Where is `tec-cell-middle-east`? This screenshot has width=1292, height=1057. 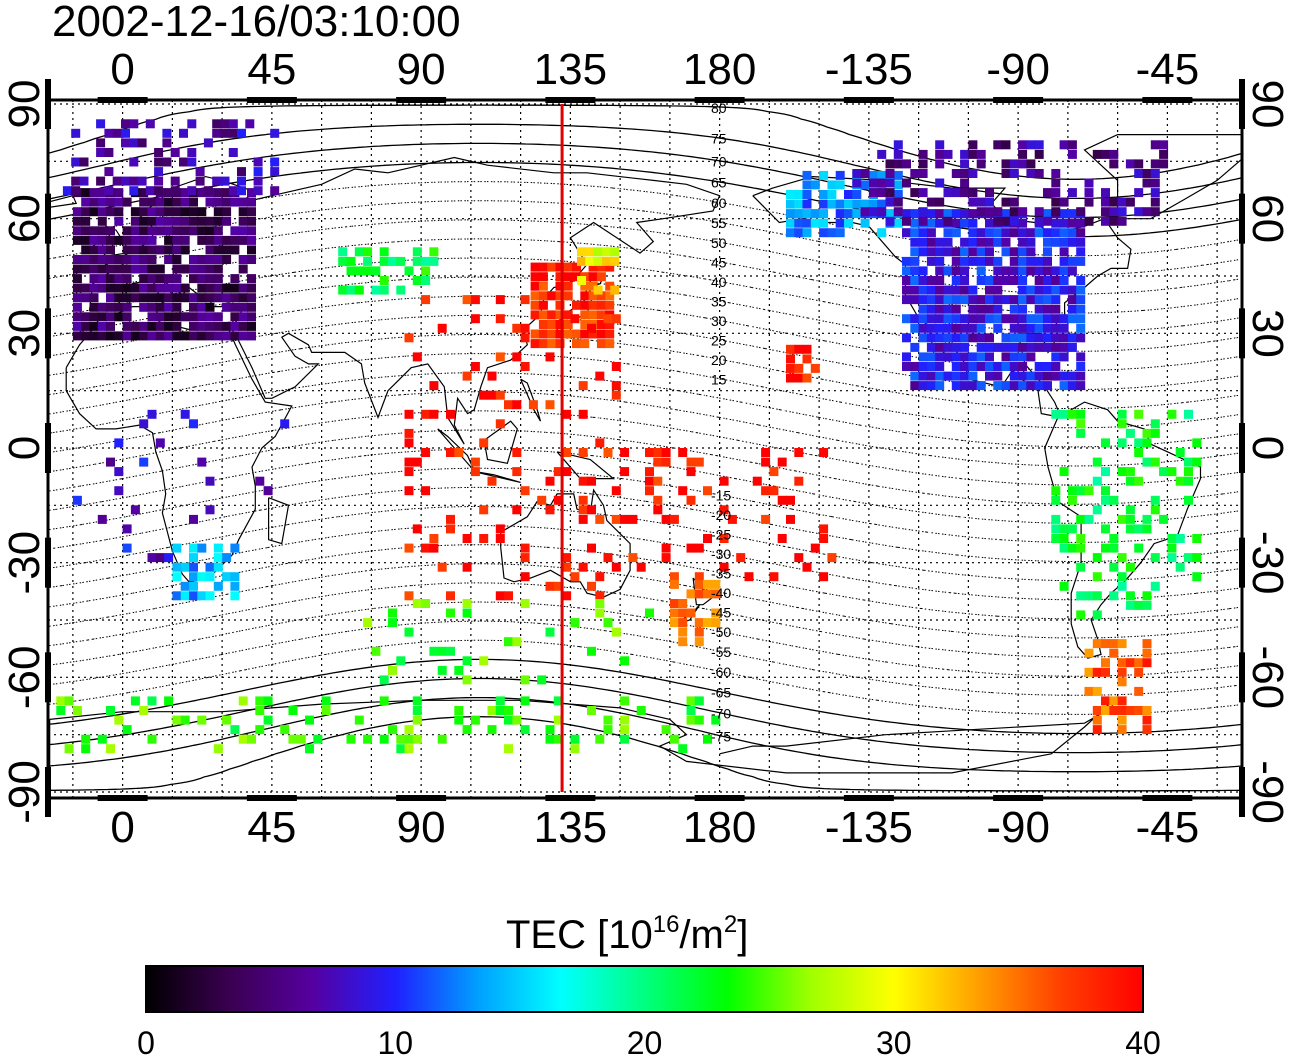 tec-cell-middle-east is located at coordinates (359, 271).